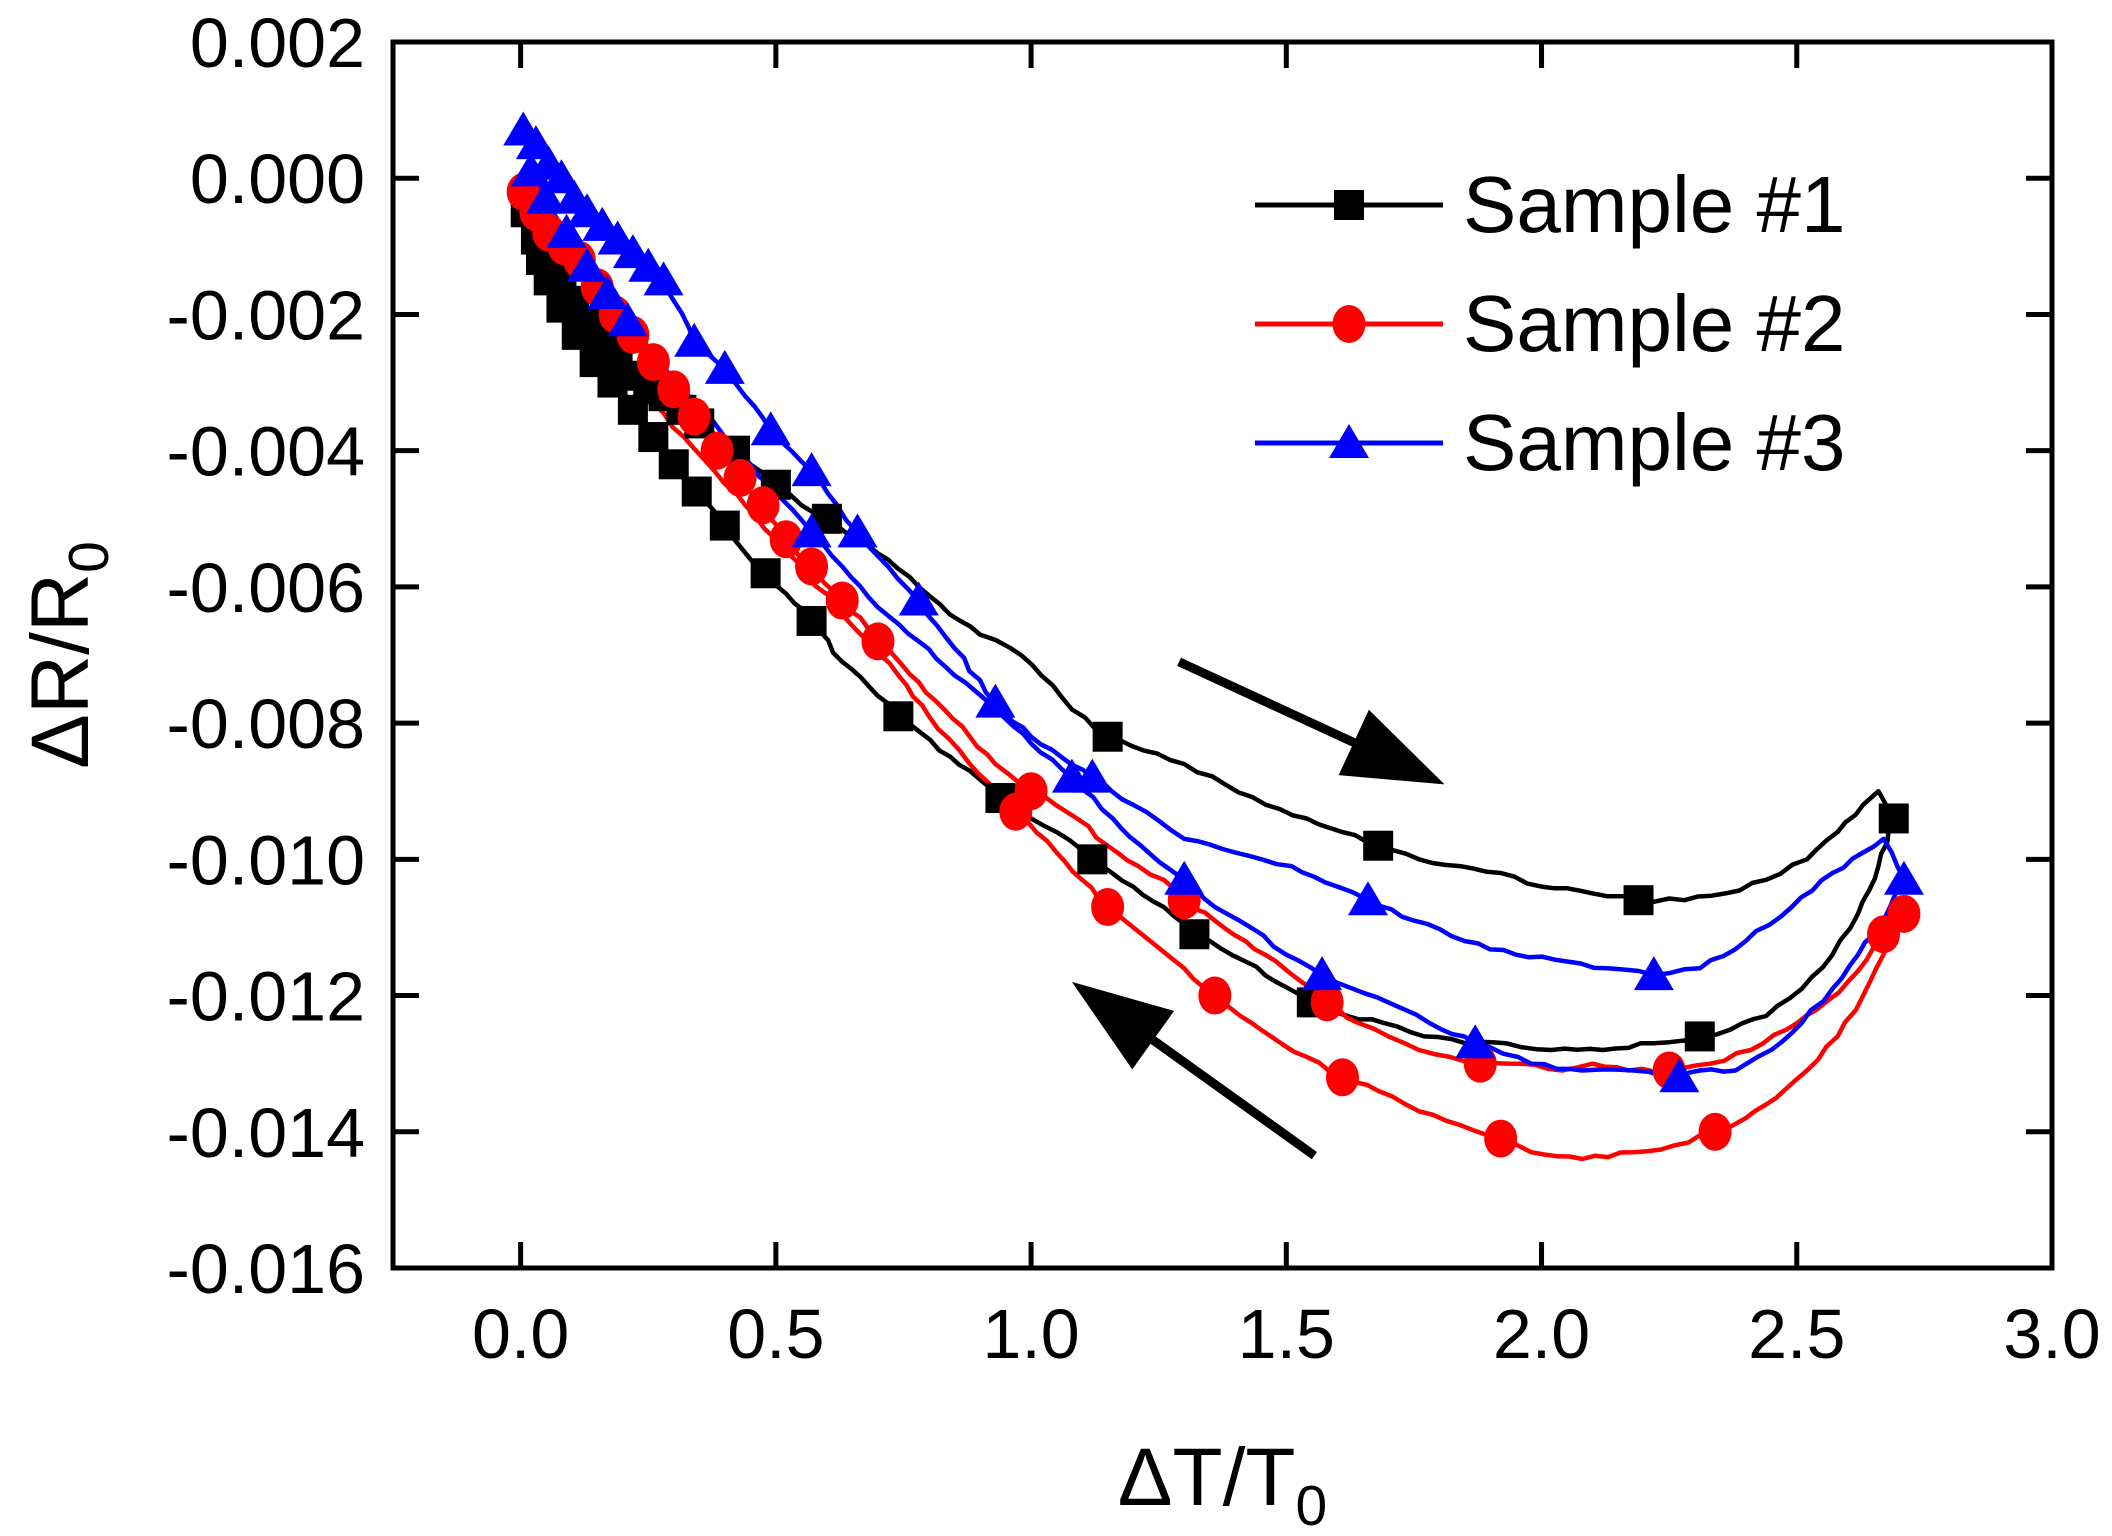 The width and height of the screenshot is (2112, 1536). What do you see at coordinates (266, 588) in the screenshot?
I see `y-tick-label: -0.006` at bounding box center [266, 588].